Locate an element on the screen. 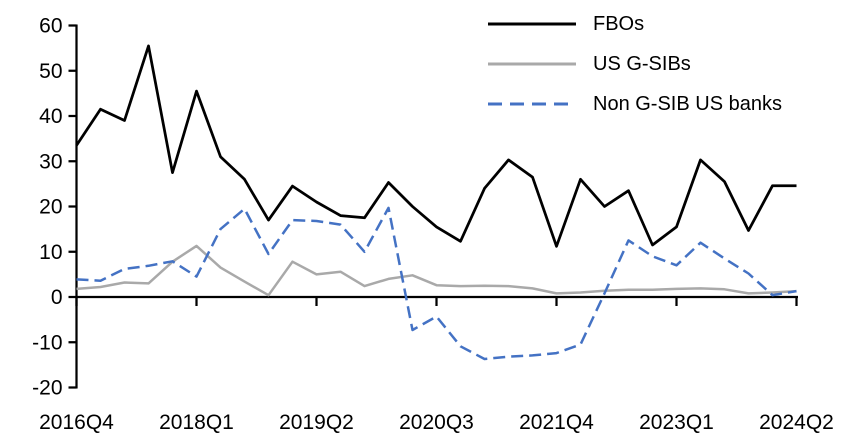  y-axis-tick-label: 50 is located at coordinates (50, 71).